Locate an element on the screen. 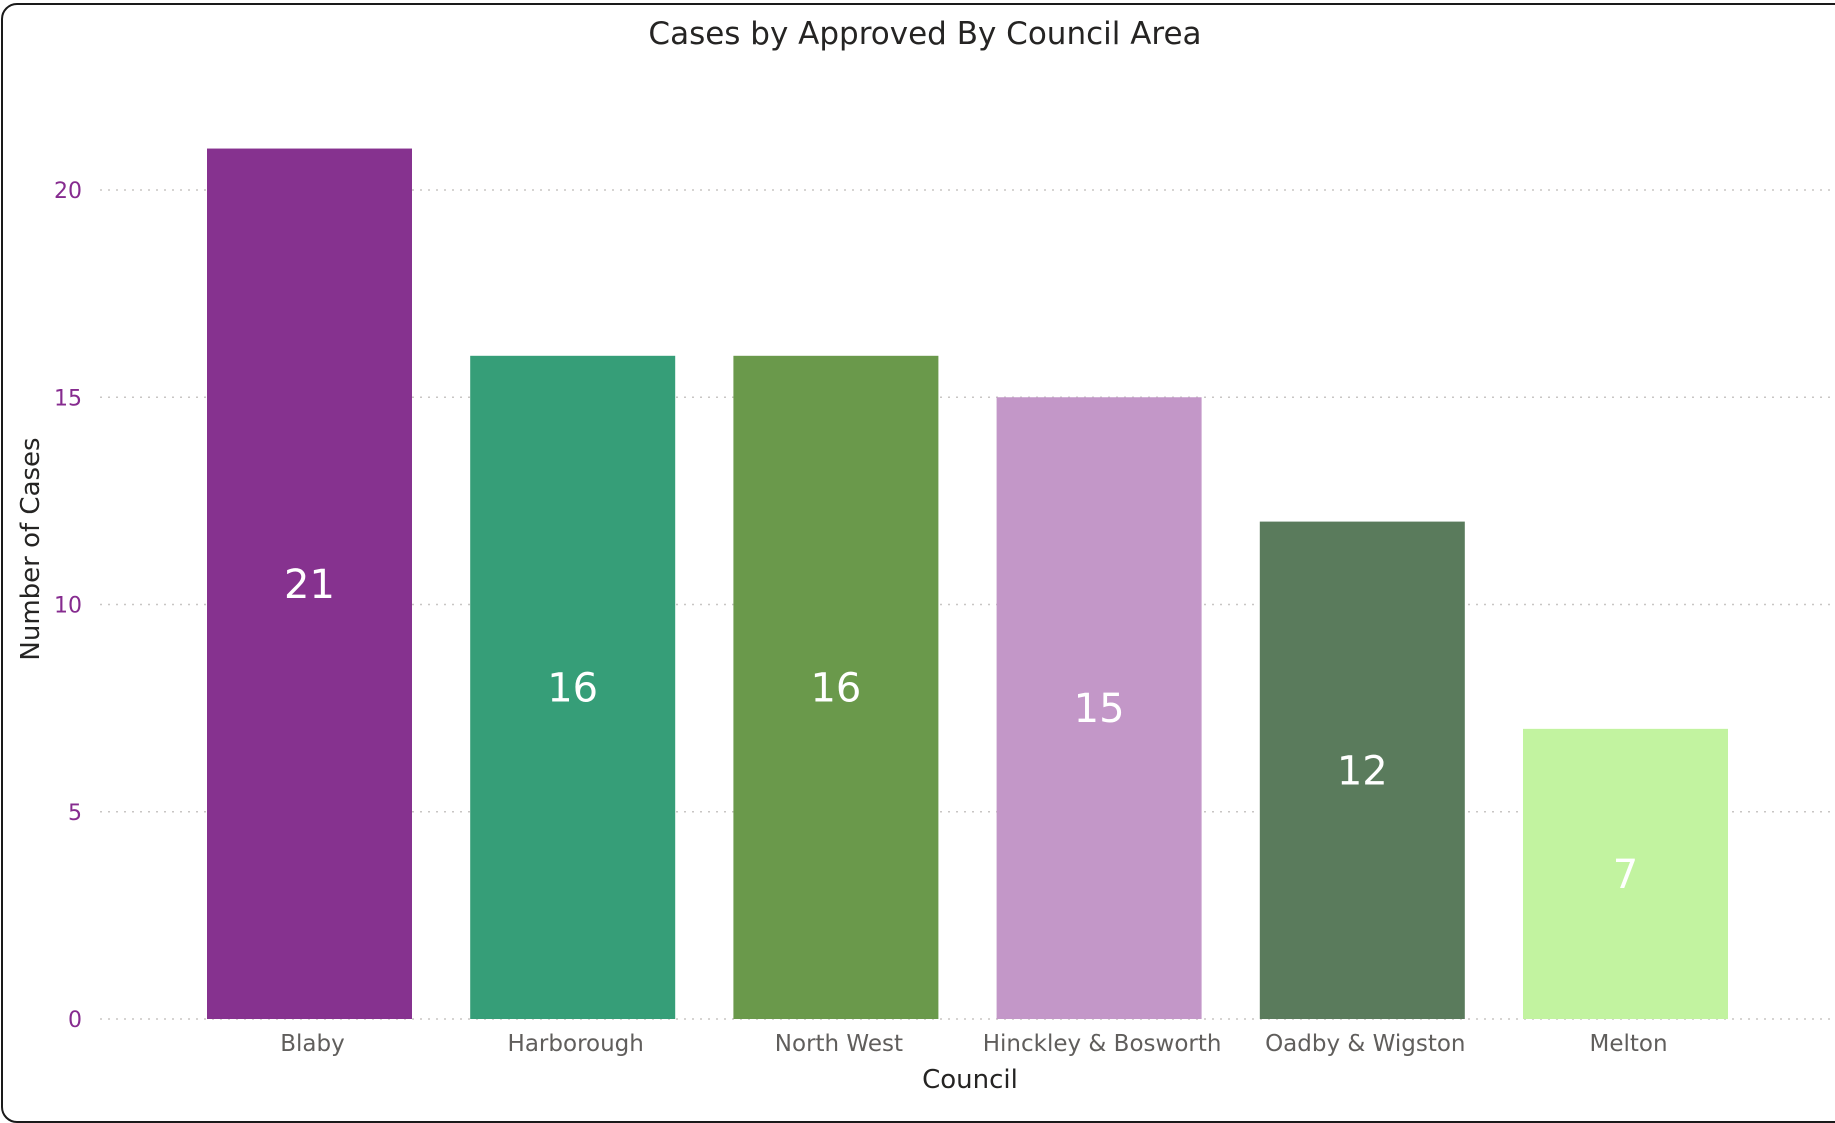 This screenshot has width=1835, height=1123. y-tick-label: 10 is located at coordinates (68, 606).